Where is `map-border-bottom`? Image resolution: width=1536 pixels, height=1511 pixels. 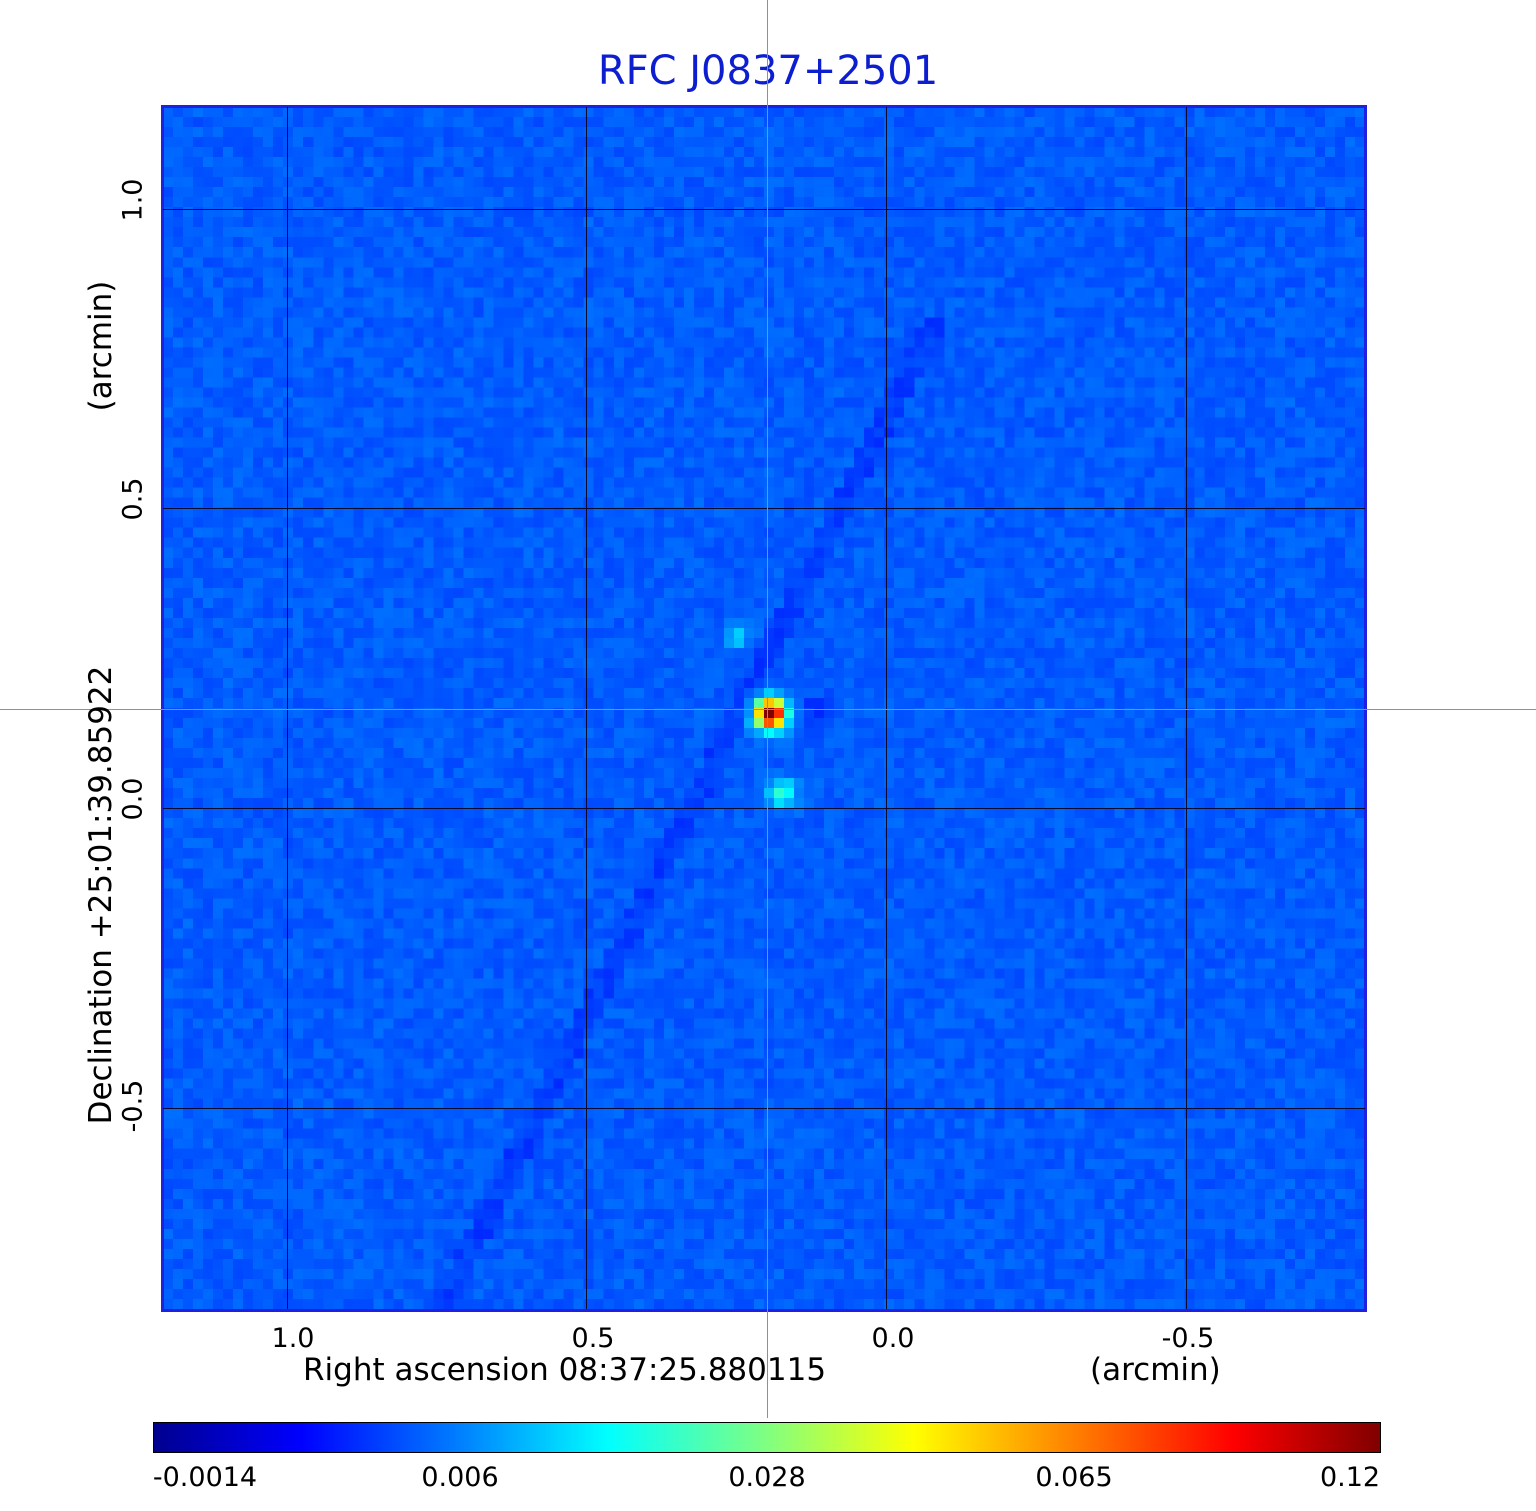
map-border-bottom is located at coordinates (764, 1310).